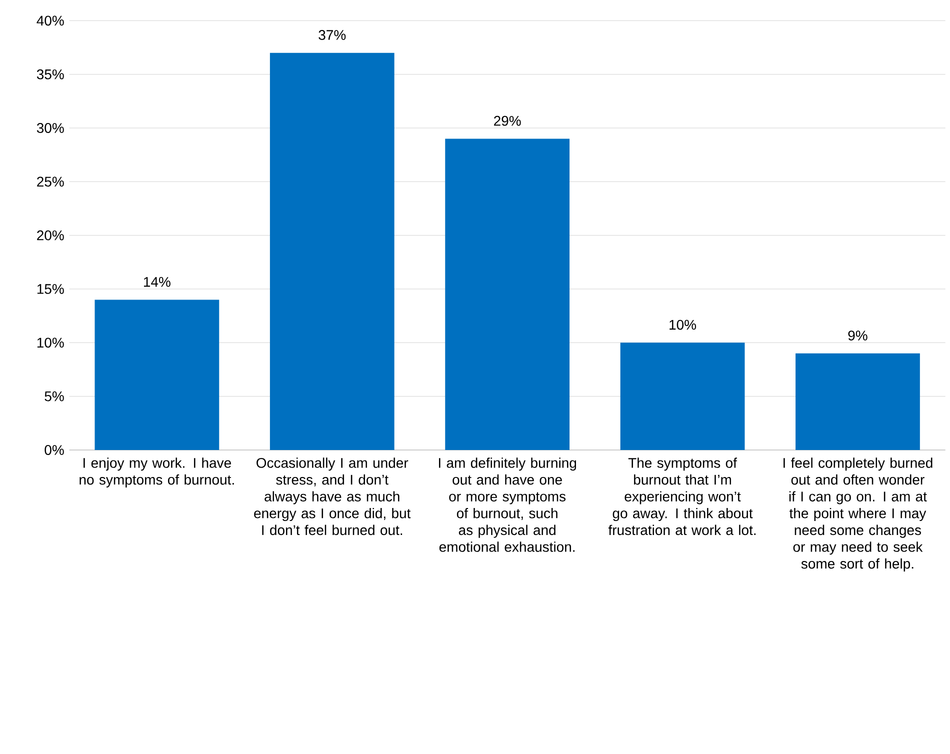  I want to click on y-tick-label: 10%, so click(50, 343).